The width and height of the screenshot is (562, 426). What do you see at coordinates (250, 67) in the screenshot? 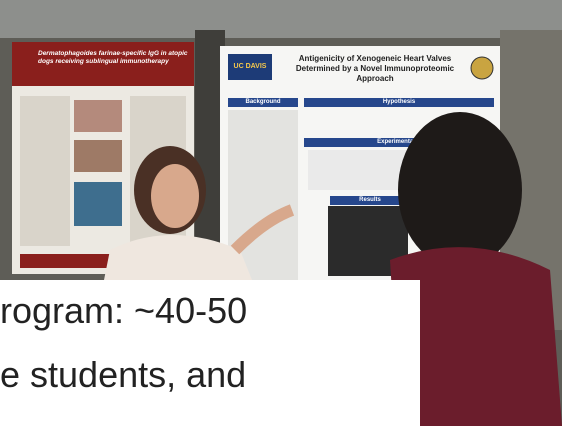
I see `logo: UC DAVIS` at bounding box center [250, 67].